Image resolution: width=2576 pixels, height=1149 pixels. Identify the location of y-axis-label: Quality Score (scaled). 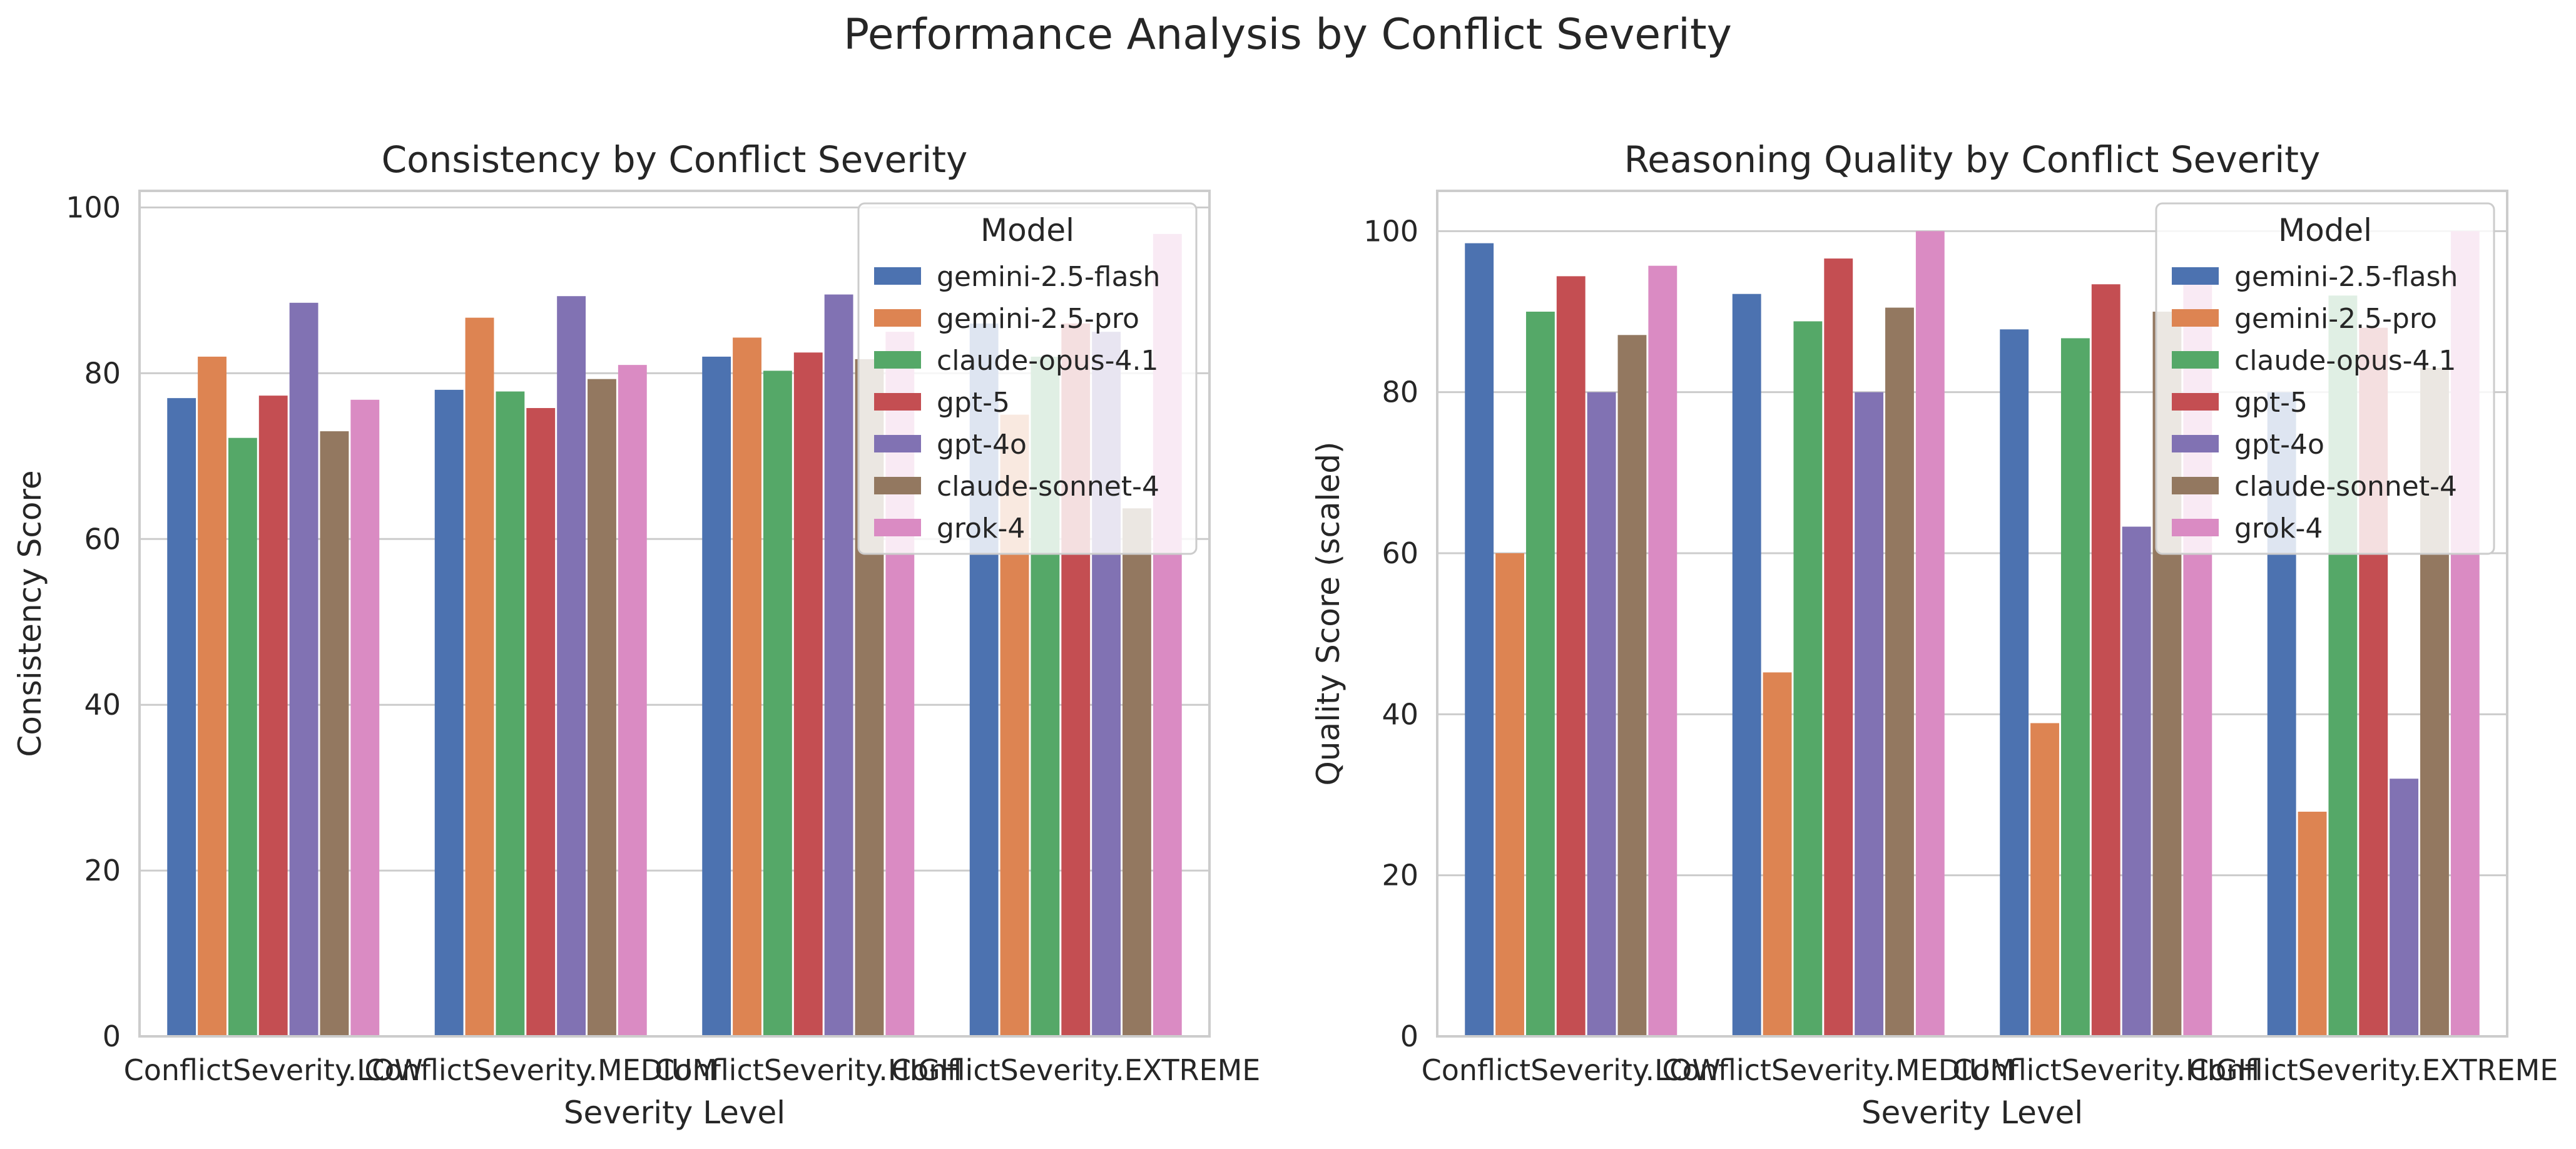
(1329, 613).